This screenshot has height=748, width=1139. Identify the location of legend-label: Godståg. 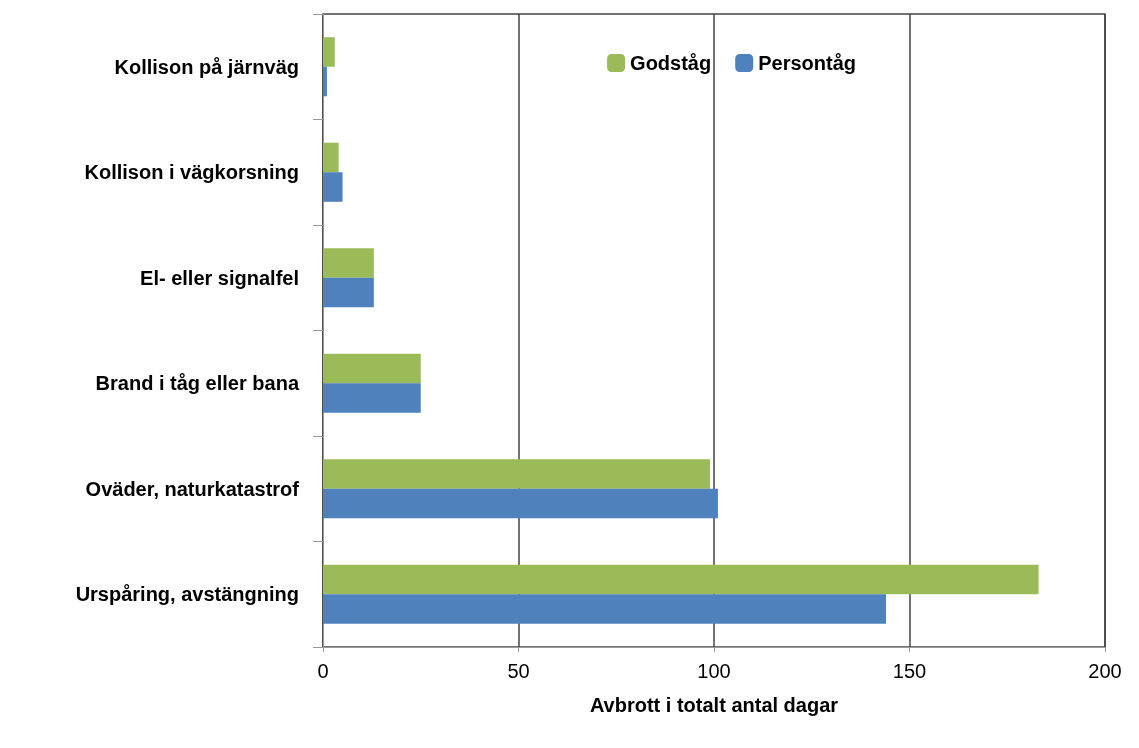
(671, 63).